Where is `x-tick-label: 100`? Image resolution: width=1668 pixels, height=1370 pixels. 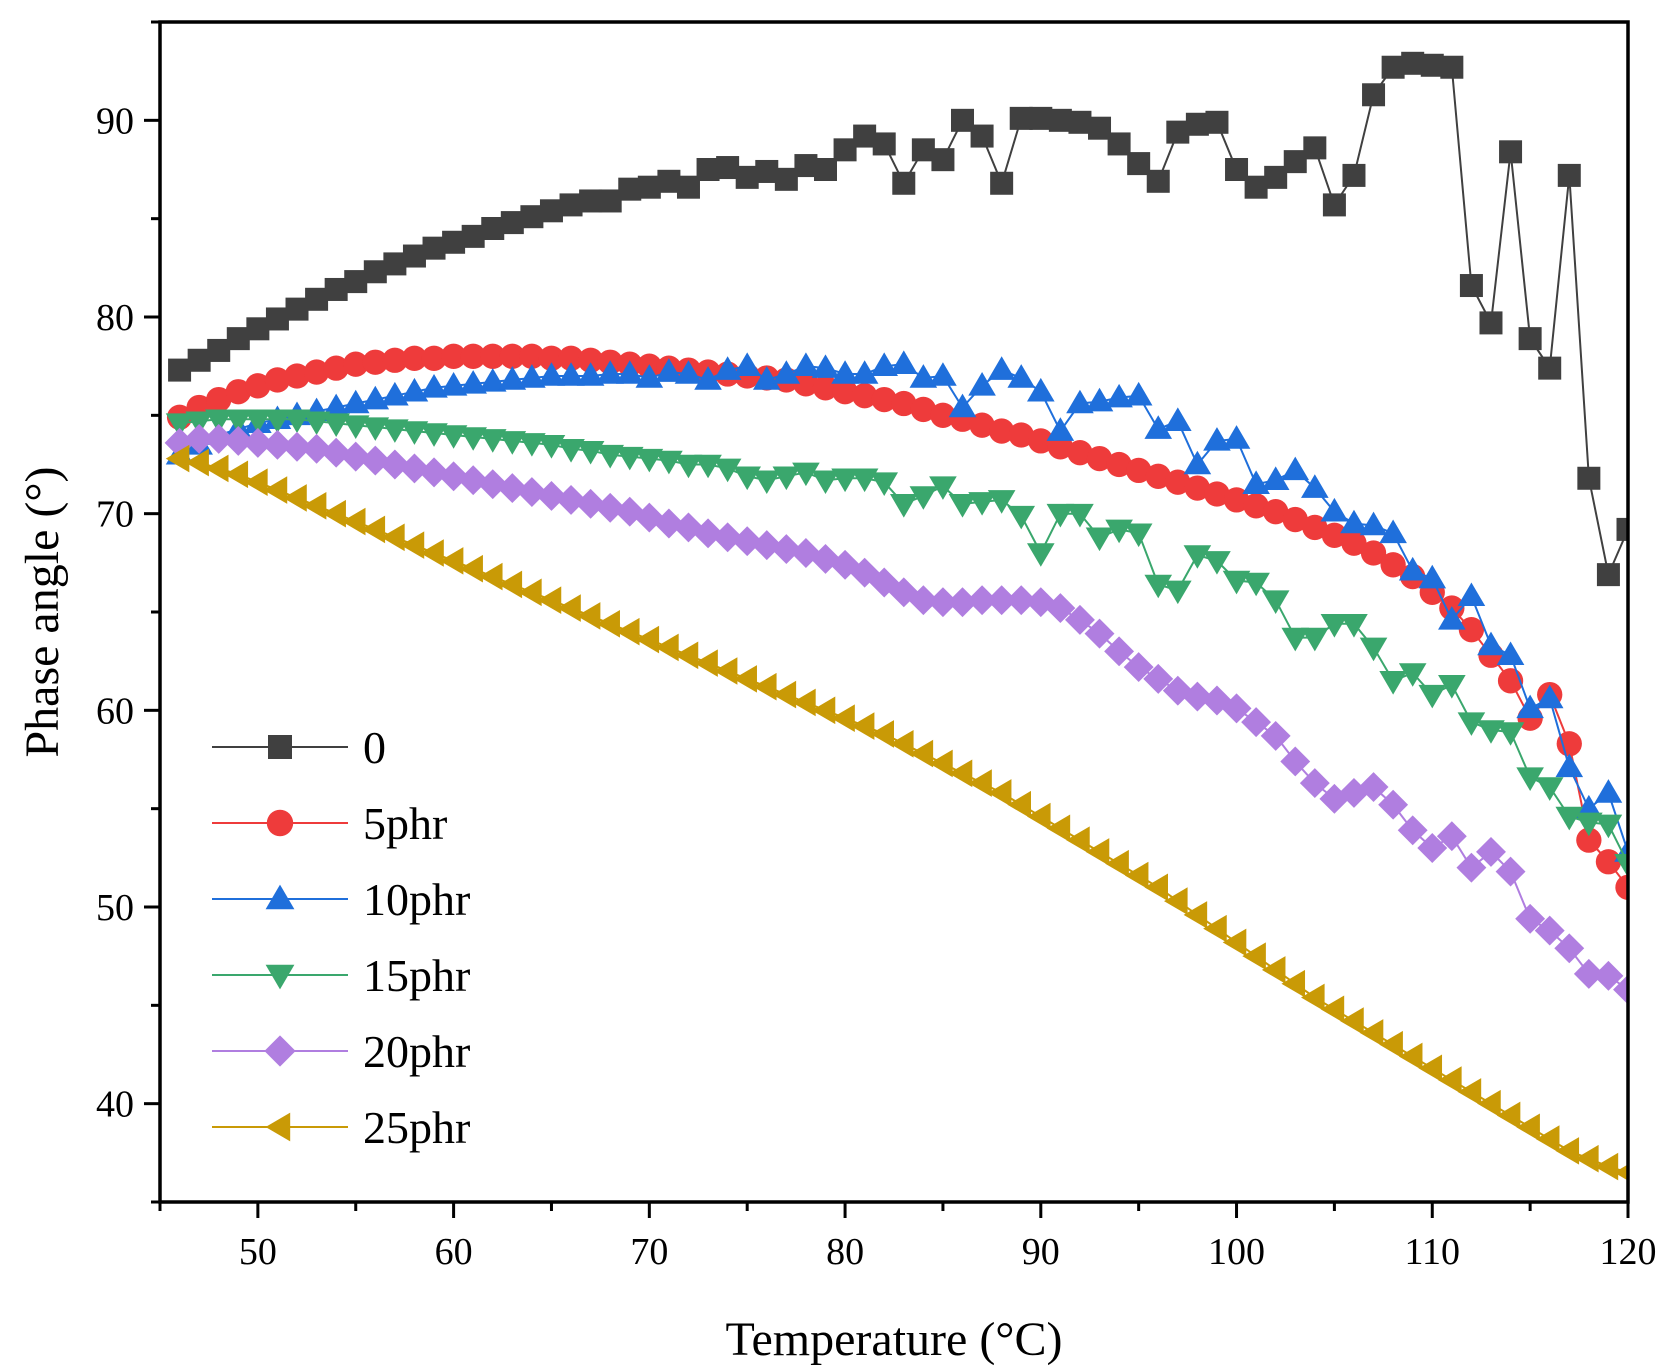
x-tick-label: 100 is located at coordinates (1236, 1252).